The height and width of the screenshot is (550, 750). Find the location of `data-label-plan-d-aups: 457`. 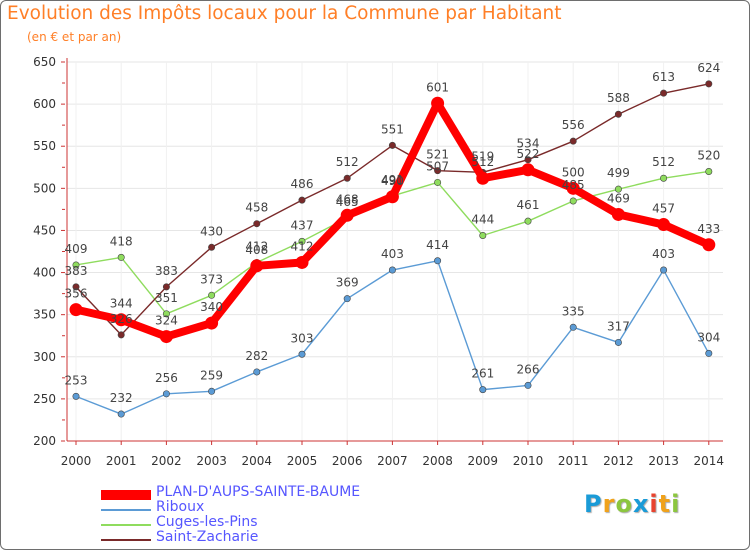

data-label-plan-d-aups: 457 is located at coordinates (663, 209).